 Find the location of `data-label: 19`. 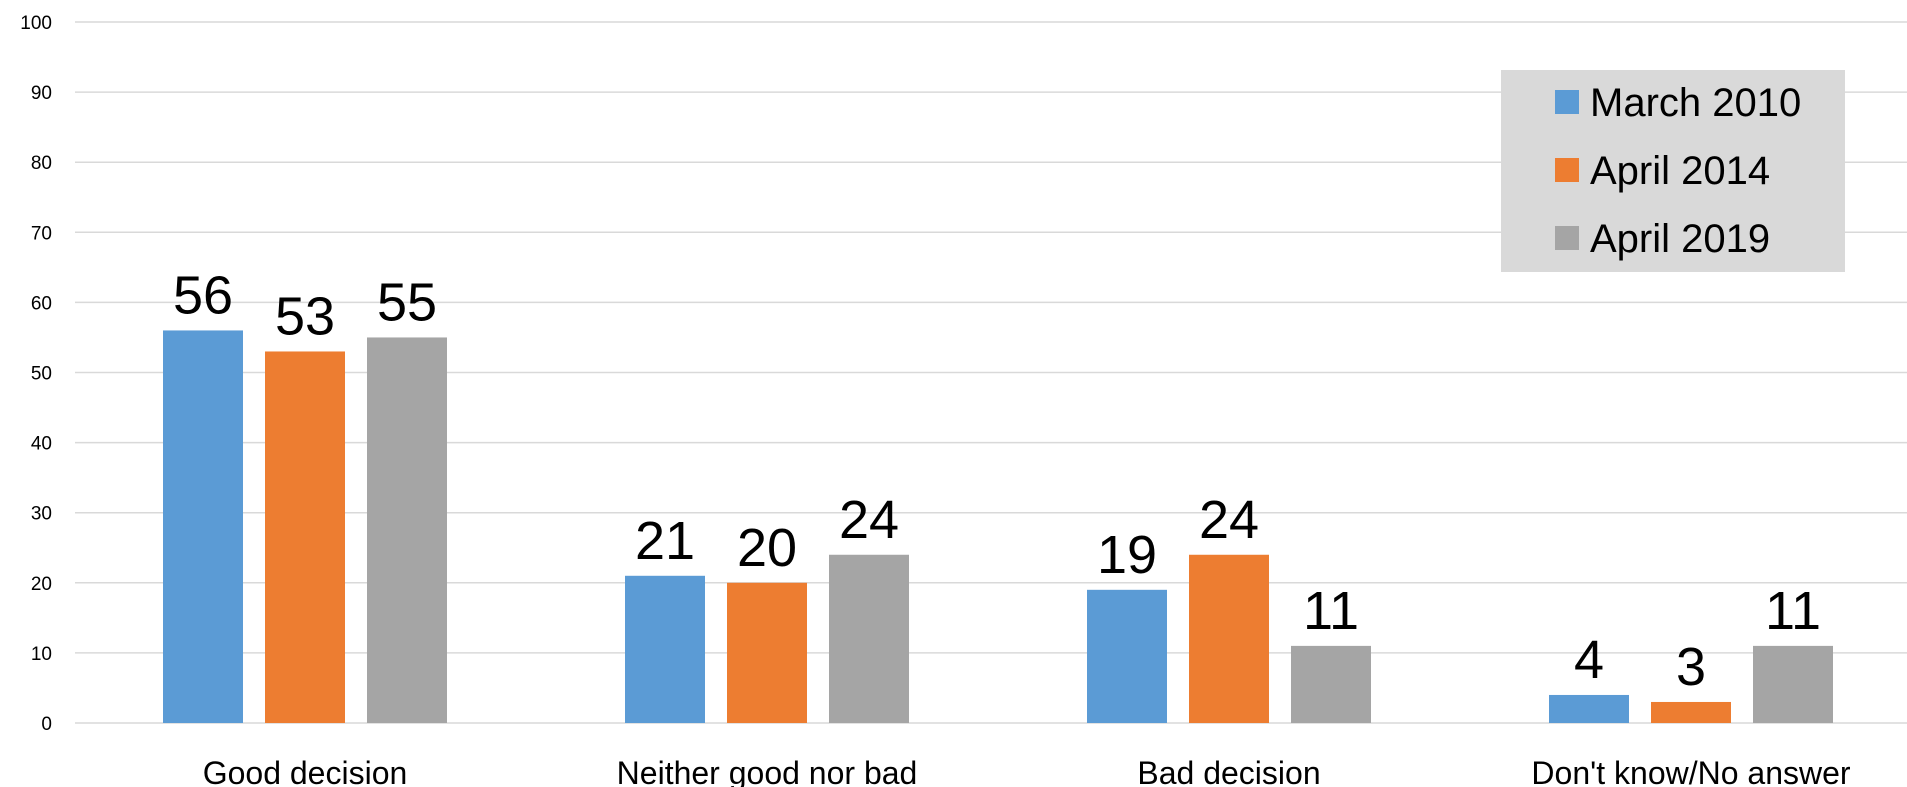

data-label: 19 is located at coordinates (1127, 555).